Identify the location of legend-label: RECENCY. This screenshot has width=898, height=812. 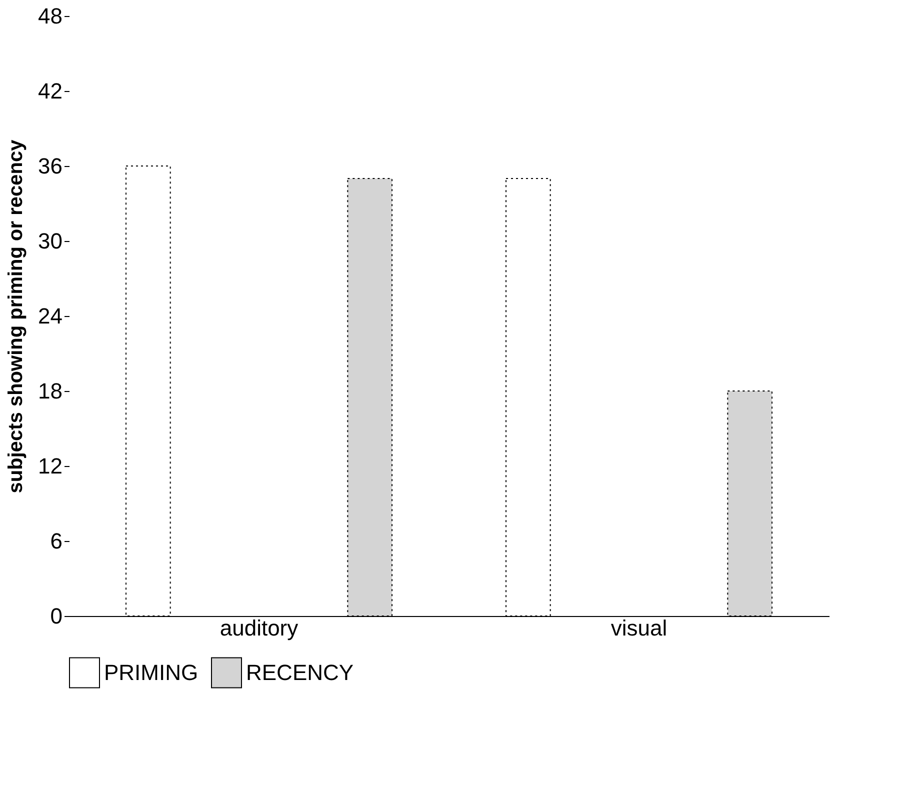
(300, 672).